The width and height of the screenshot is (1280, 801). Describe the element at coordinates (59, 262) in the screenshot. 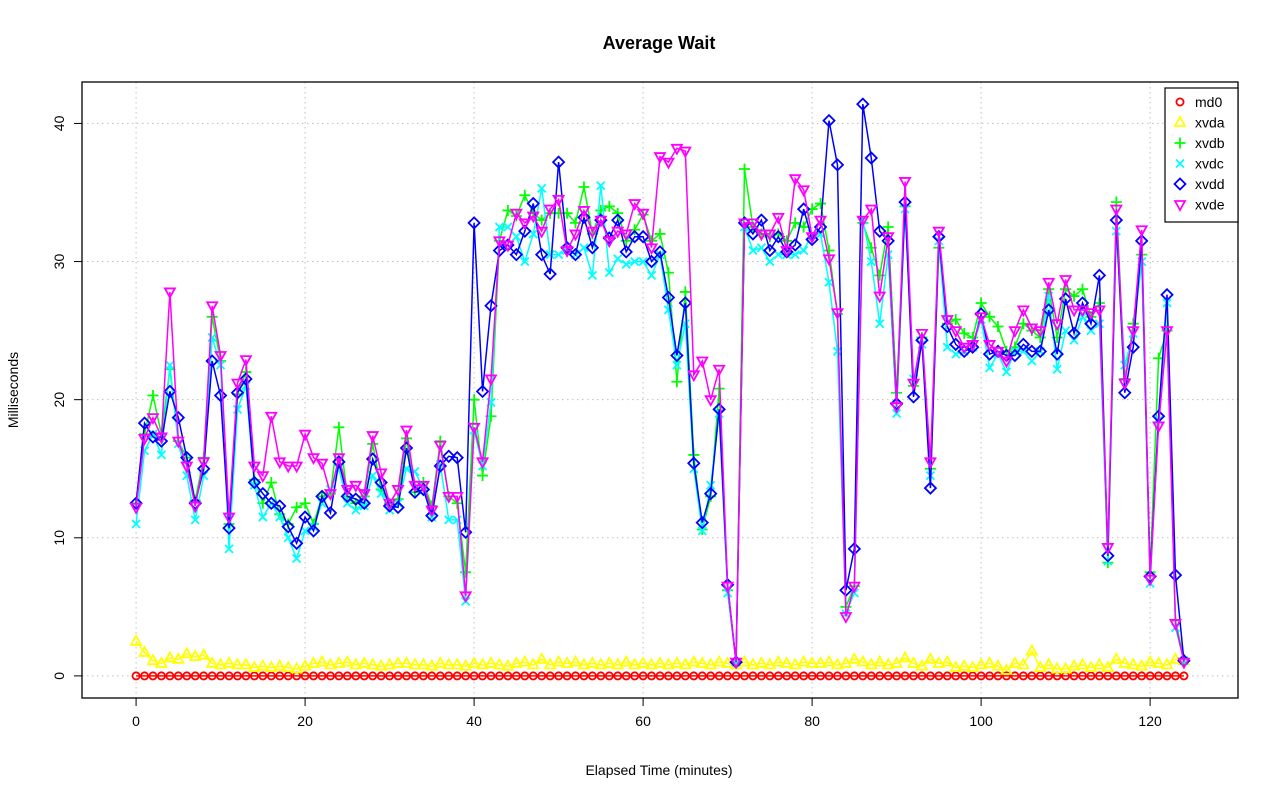

I see `y-tick-label: 30` at that location.